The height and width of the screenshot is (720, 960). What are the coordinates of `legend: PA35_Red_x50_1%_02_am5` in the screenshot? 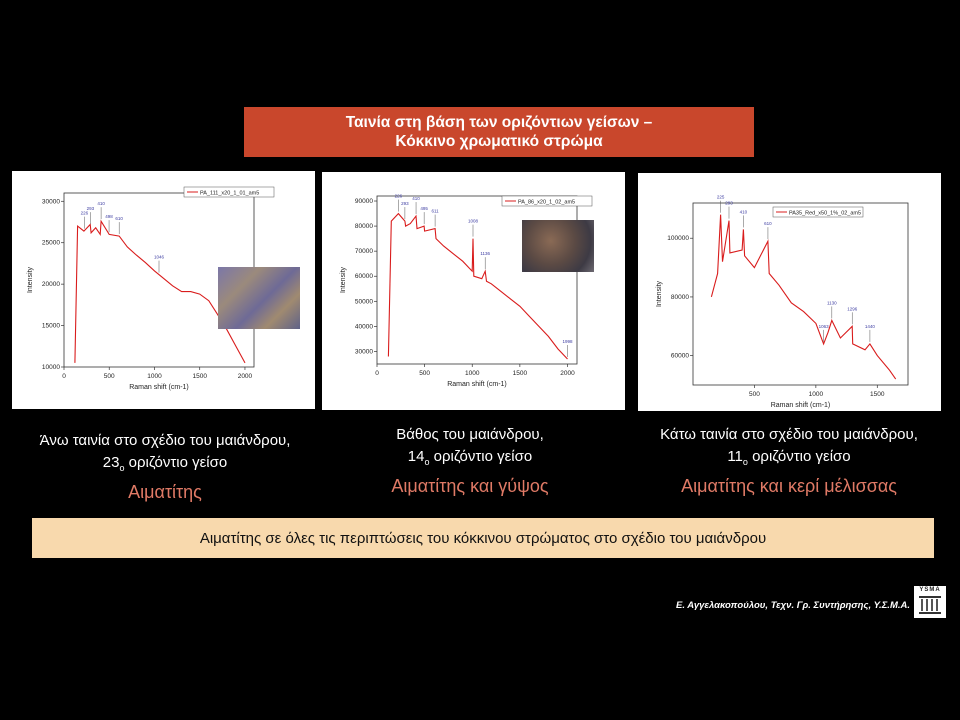 It's located at (818, 212).